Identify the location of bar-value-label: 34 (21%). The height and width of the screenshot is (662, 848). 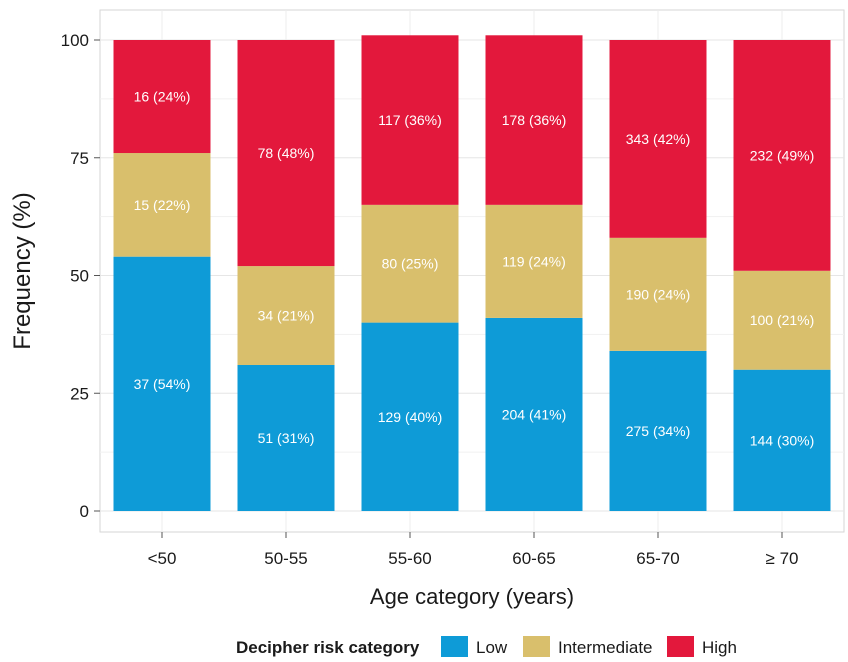
(286, 316).